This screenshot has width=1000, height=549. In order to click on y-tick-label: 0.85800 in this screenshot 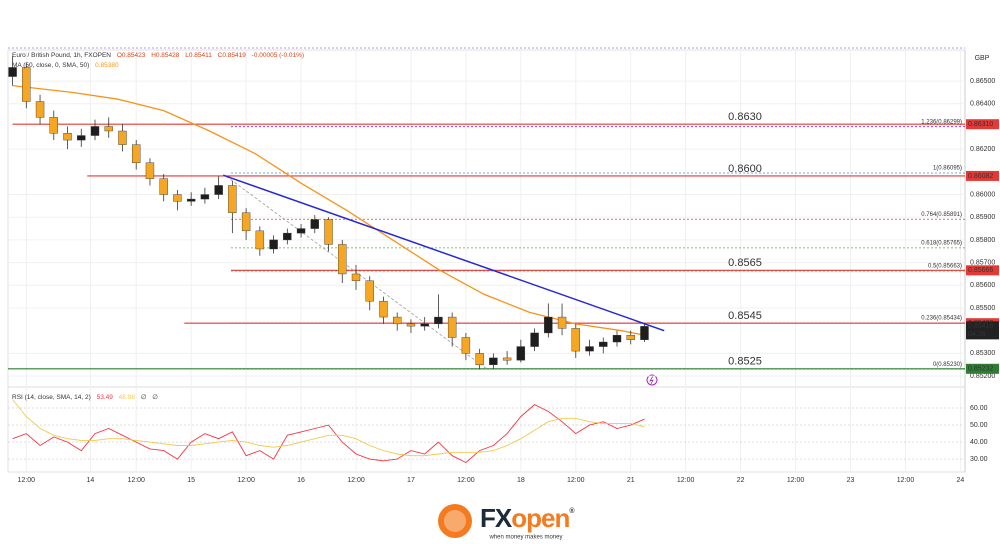, I will do `click(982, 240)`.